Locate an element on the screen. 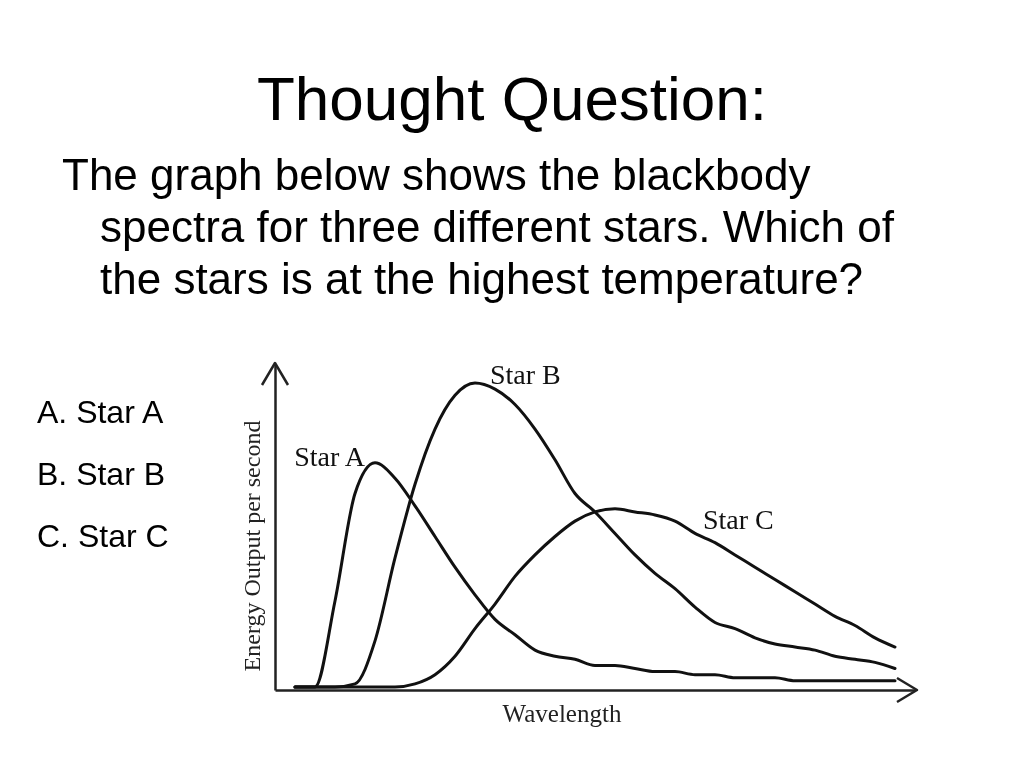 Image resolution: width=1024 pixels, height=768 pixels. text: C. Star C is located at coordinates (103, 536).